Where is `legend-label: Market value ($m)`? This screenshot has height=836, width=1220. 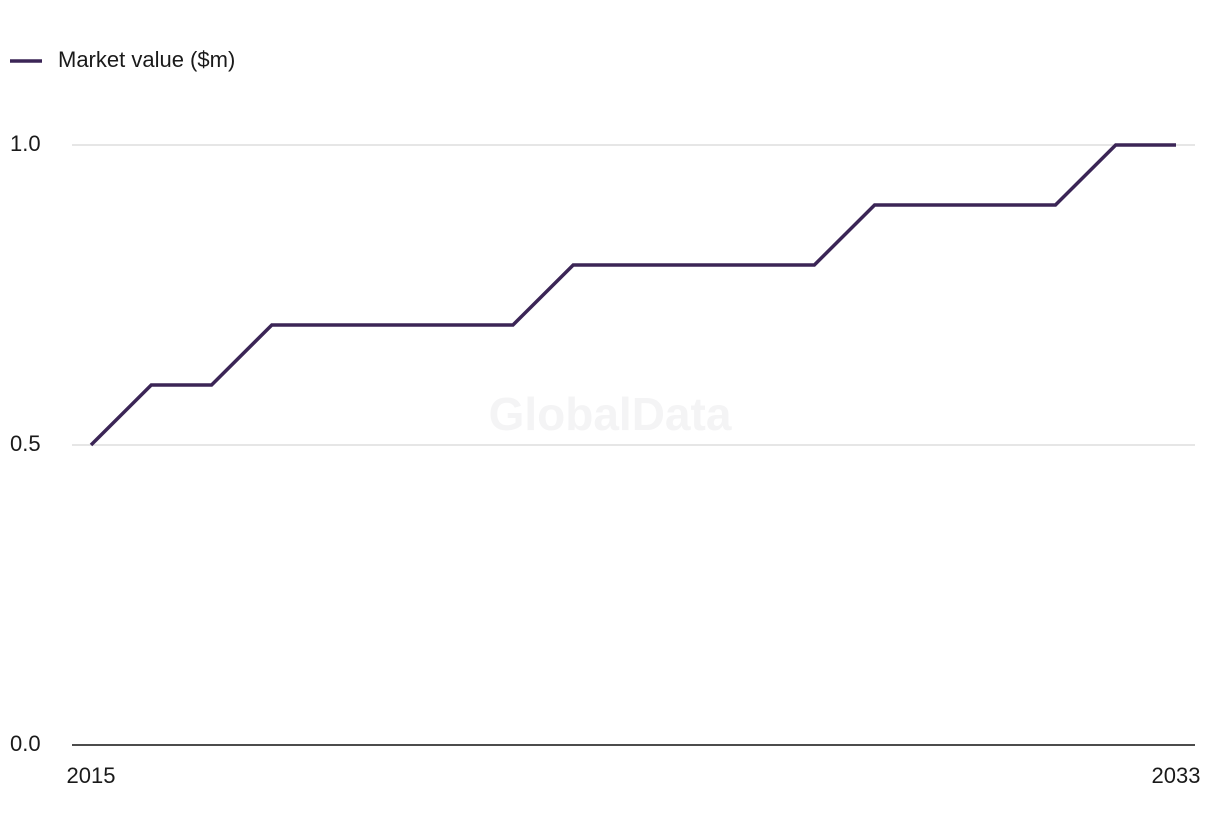 legend-label: Market value ($m) is located at coordinates (146, 59).